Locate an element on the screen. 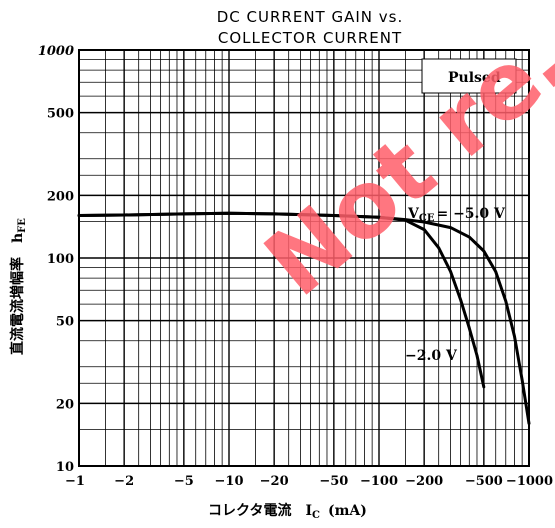  y-tick-label: 100 is located at coordinates (60, 259).